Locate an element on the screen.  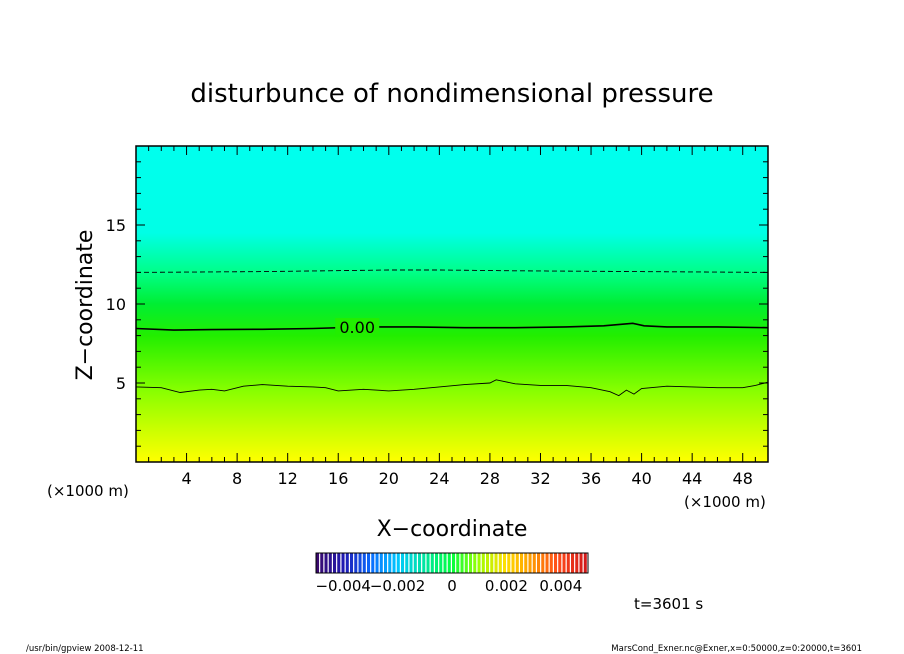
x-tick-label: 40 is located at coordinates (641, 478).